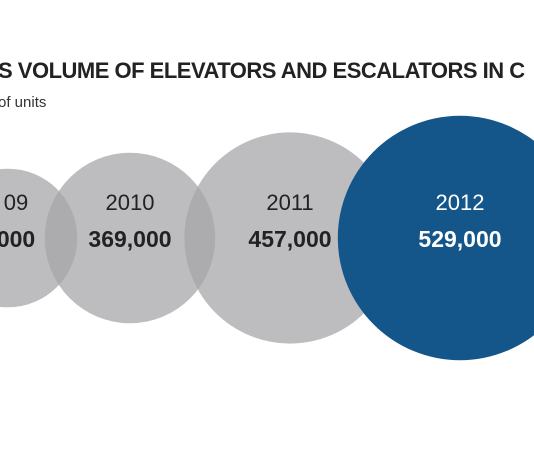 This screenshot has height=462, width=534. What do you see at coordinates (130, 202) in the screenshot?
I see `category-label: 2010` at bounding box center [130, 202].